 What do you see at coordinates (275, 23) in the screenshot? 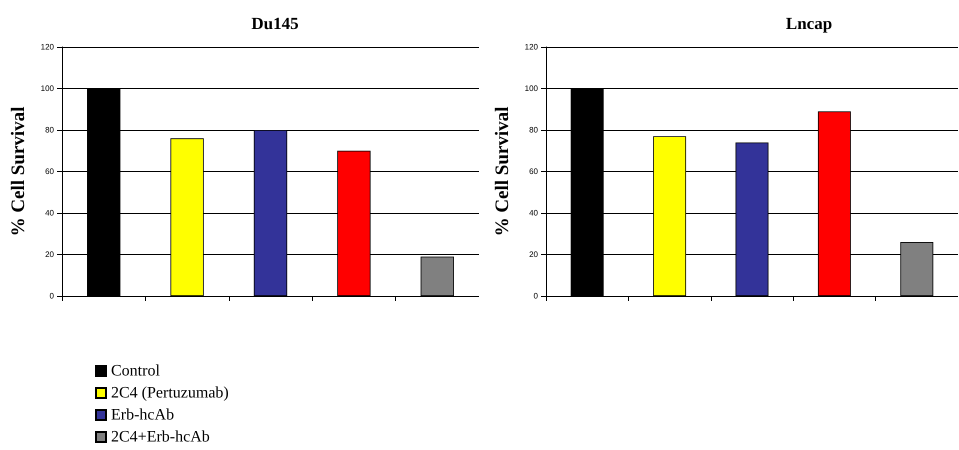
I see `chart-title: Du145` at bounding box center [275, 23].